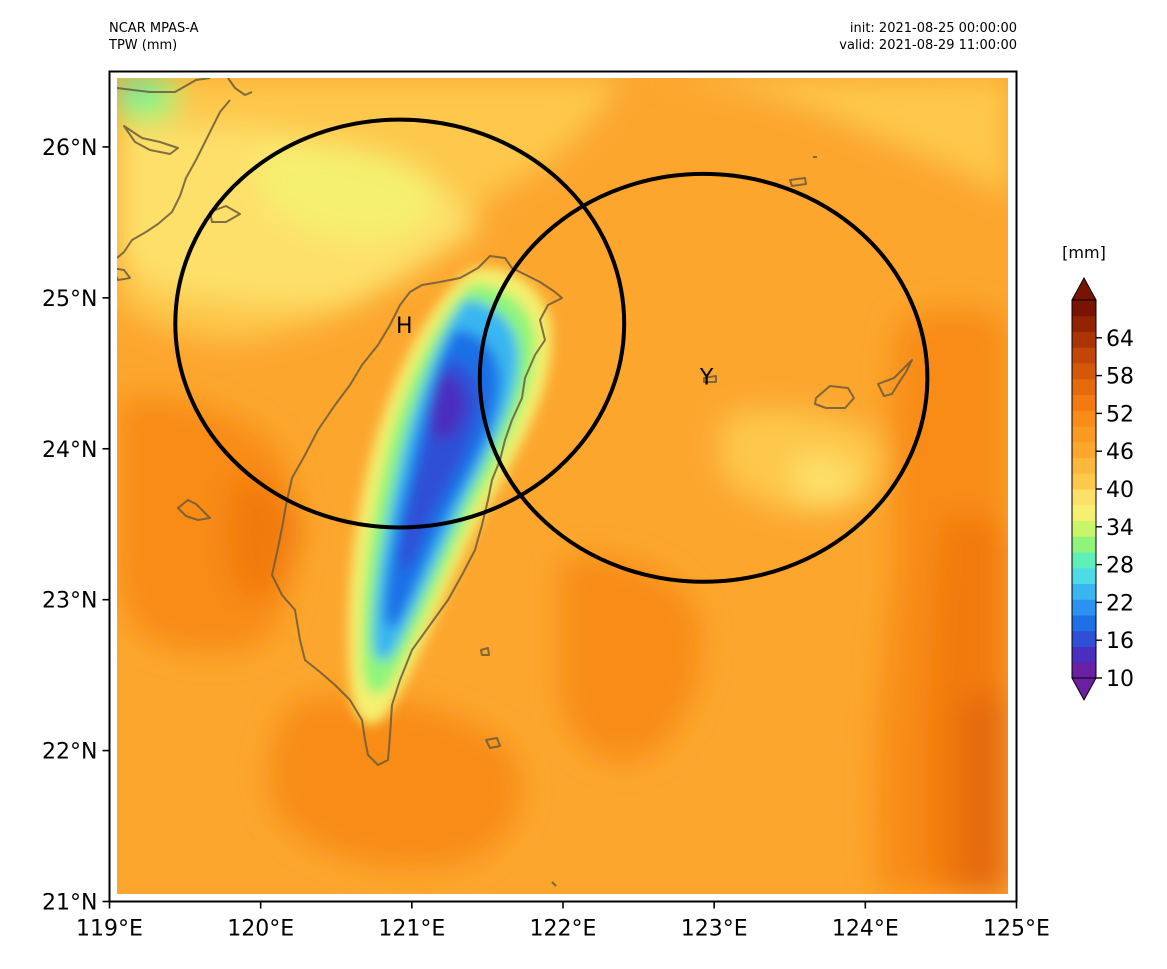  Describe the element at coordinates (1084, 252) in the screenshot. I see `colorbar-unit: [mm]` at that location.